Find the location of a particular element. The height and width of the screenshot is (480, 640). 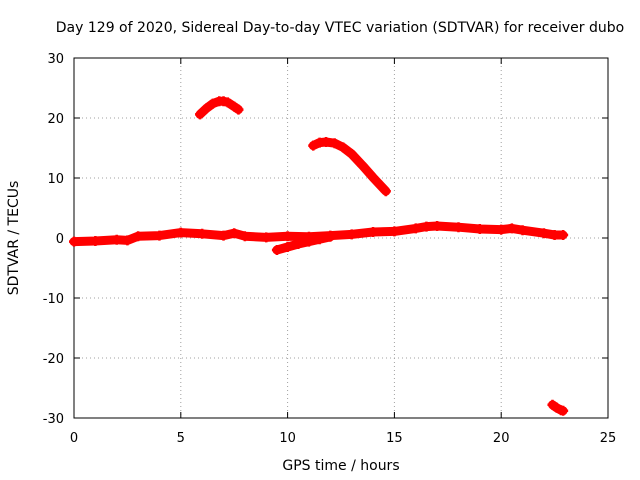

x-tick-label: 20 is located at coordinates (501, 438).